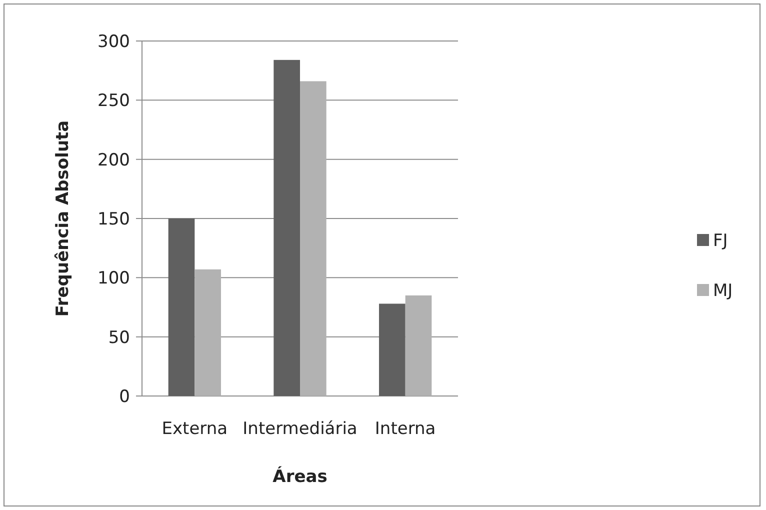 The height and width of the screenshot is (510, 766). Describe the element at coordinates (114, 101) in the screenshot. I see `y-tick-label: 250` at that location.